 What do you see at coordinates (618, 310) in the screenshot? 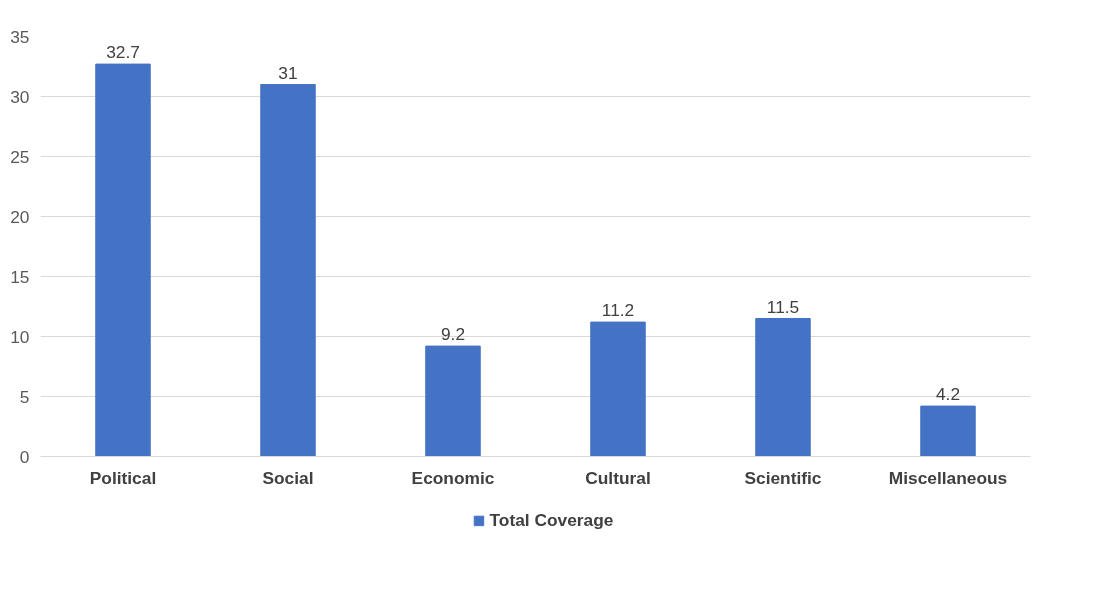
I see `data-label: 11.2` at bounding box center [618, 310].